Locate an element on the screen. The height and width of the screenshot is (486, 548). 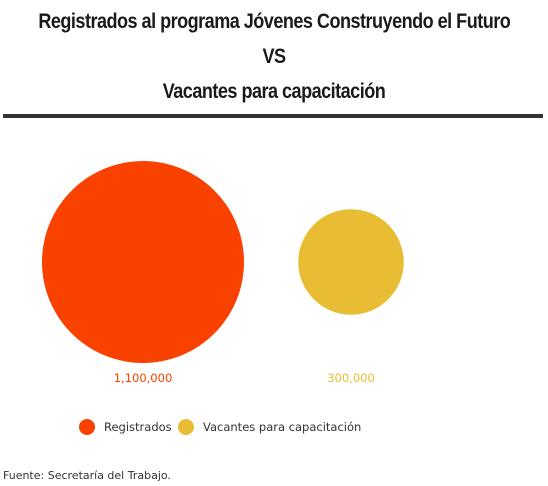
value-label-registrados: 1,100,000 is located at coordinates (143, 378).